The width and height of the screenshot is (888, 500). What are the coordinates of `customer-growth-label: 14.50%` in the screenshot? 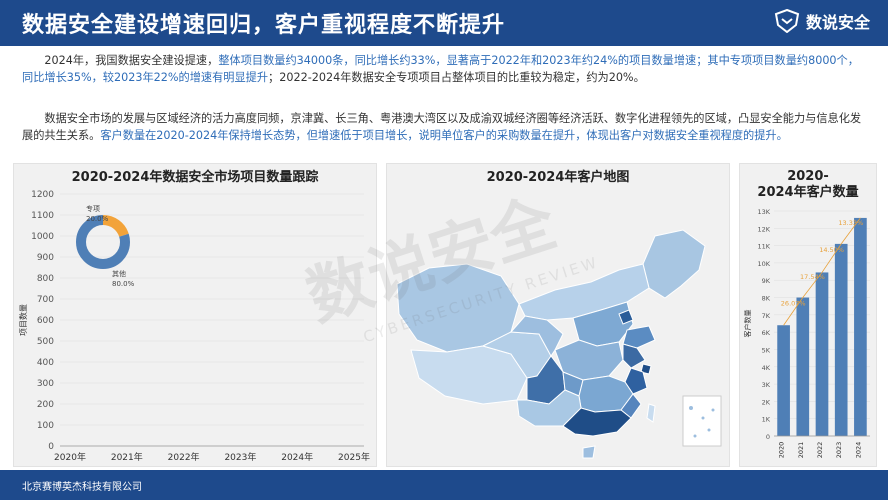 It's located at (831, 250).